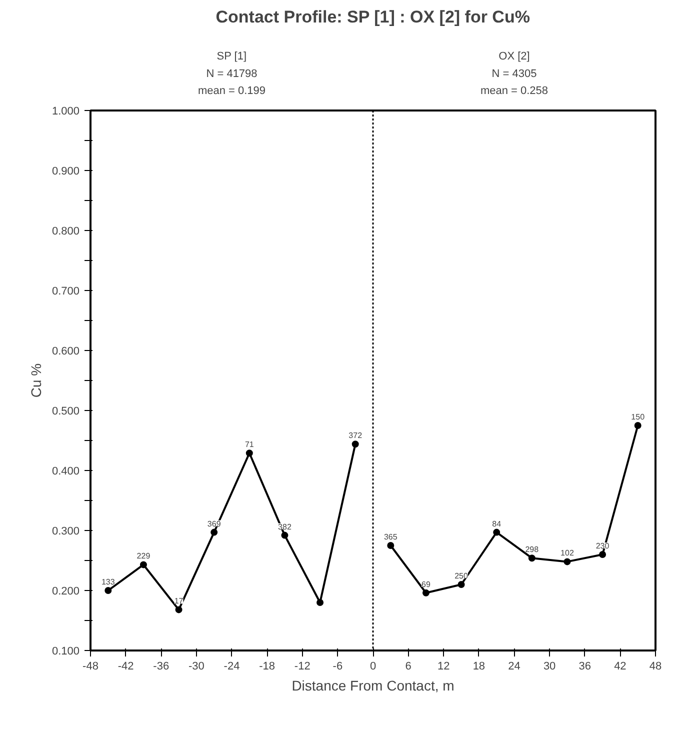  Describe the element at coordinates (567, 553) in the screenshot. I see `annotation: 102` at that location.